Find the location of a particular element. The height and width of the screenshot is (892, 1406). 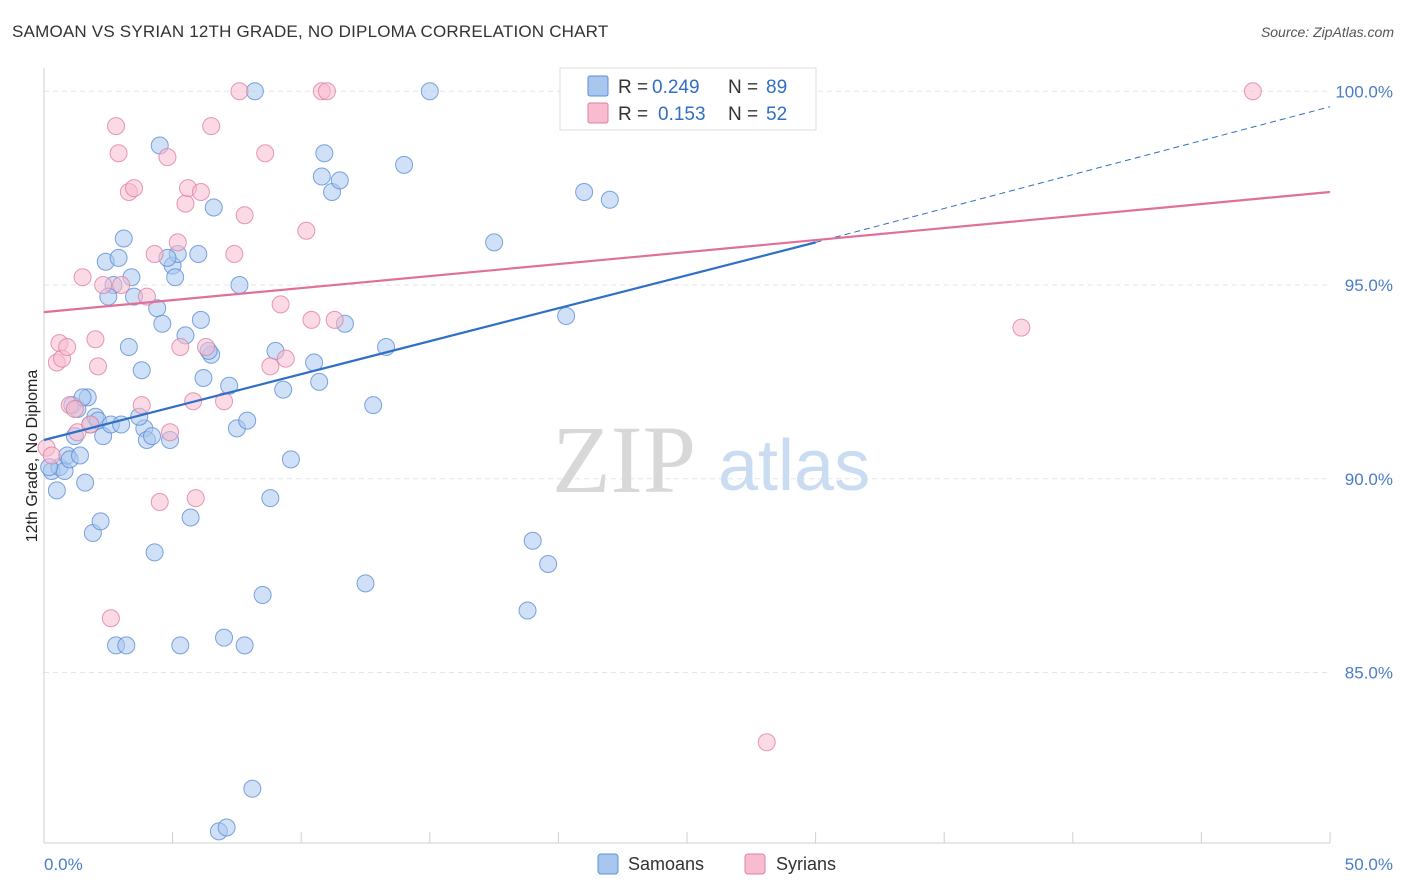

y-tick-labels: 100.0% 95.0% 90.0% 85.0% is located at coordinates (1364, 382).